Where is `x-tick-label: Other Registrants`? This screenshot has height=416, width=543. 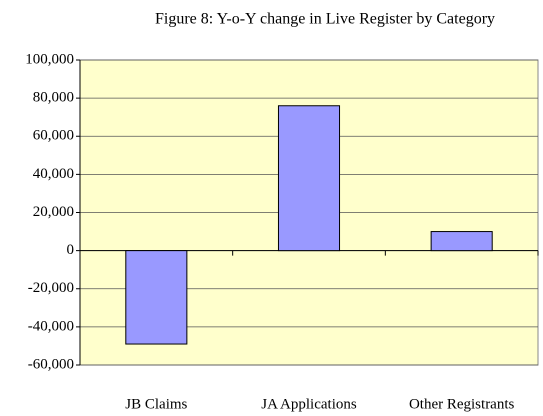 x-tick-label: Other Registrants is located at coordinates (462, 404).